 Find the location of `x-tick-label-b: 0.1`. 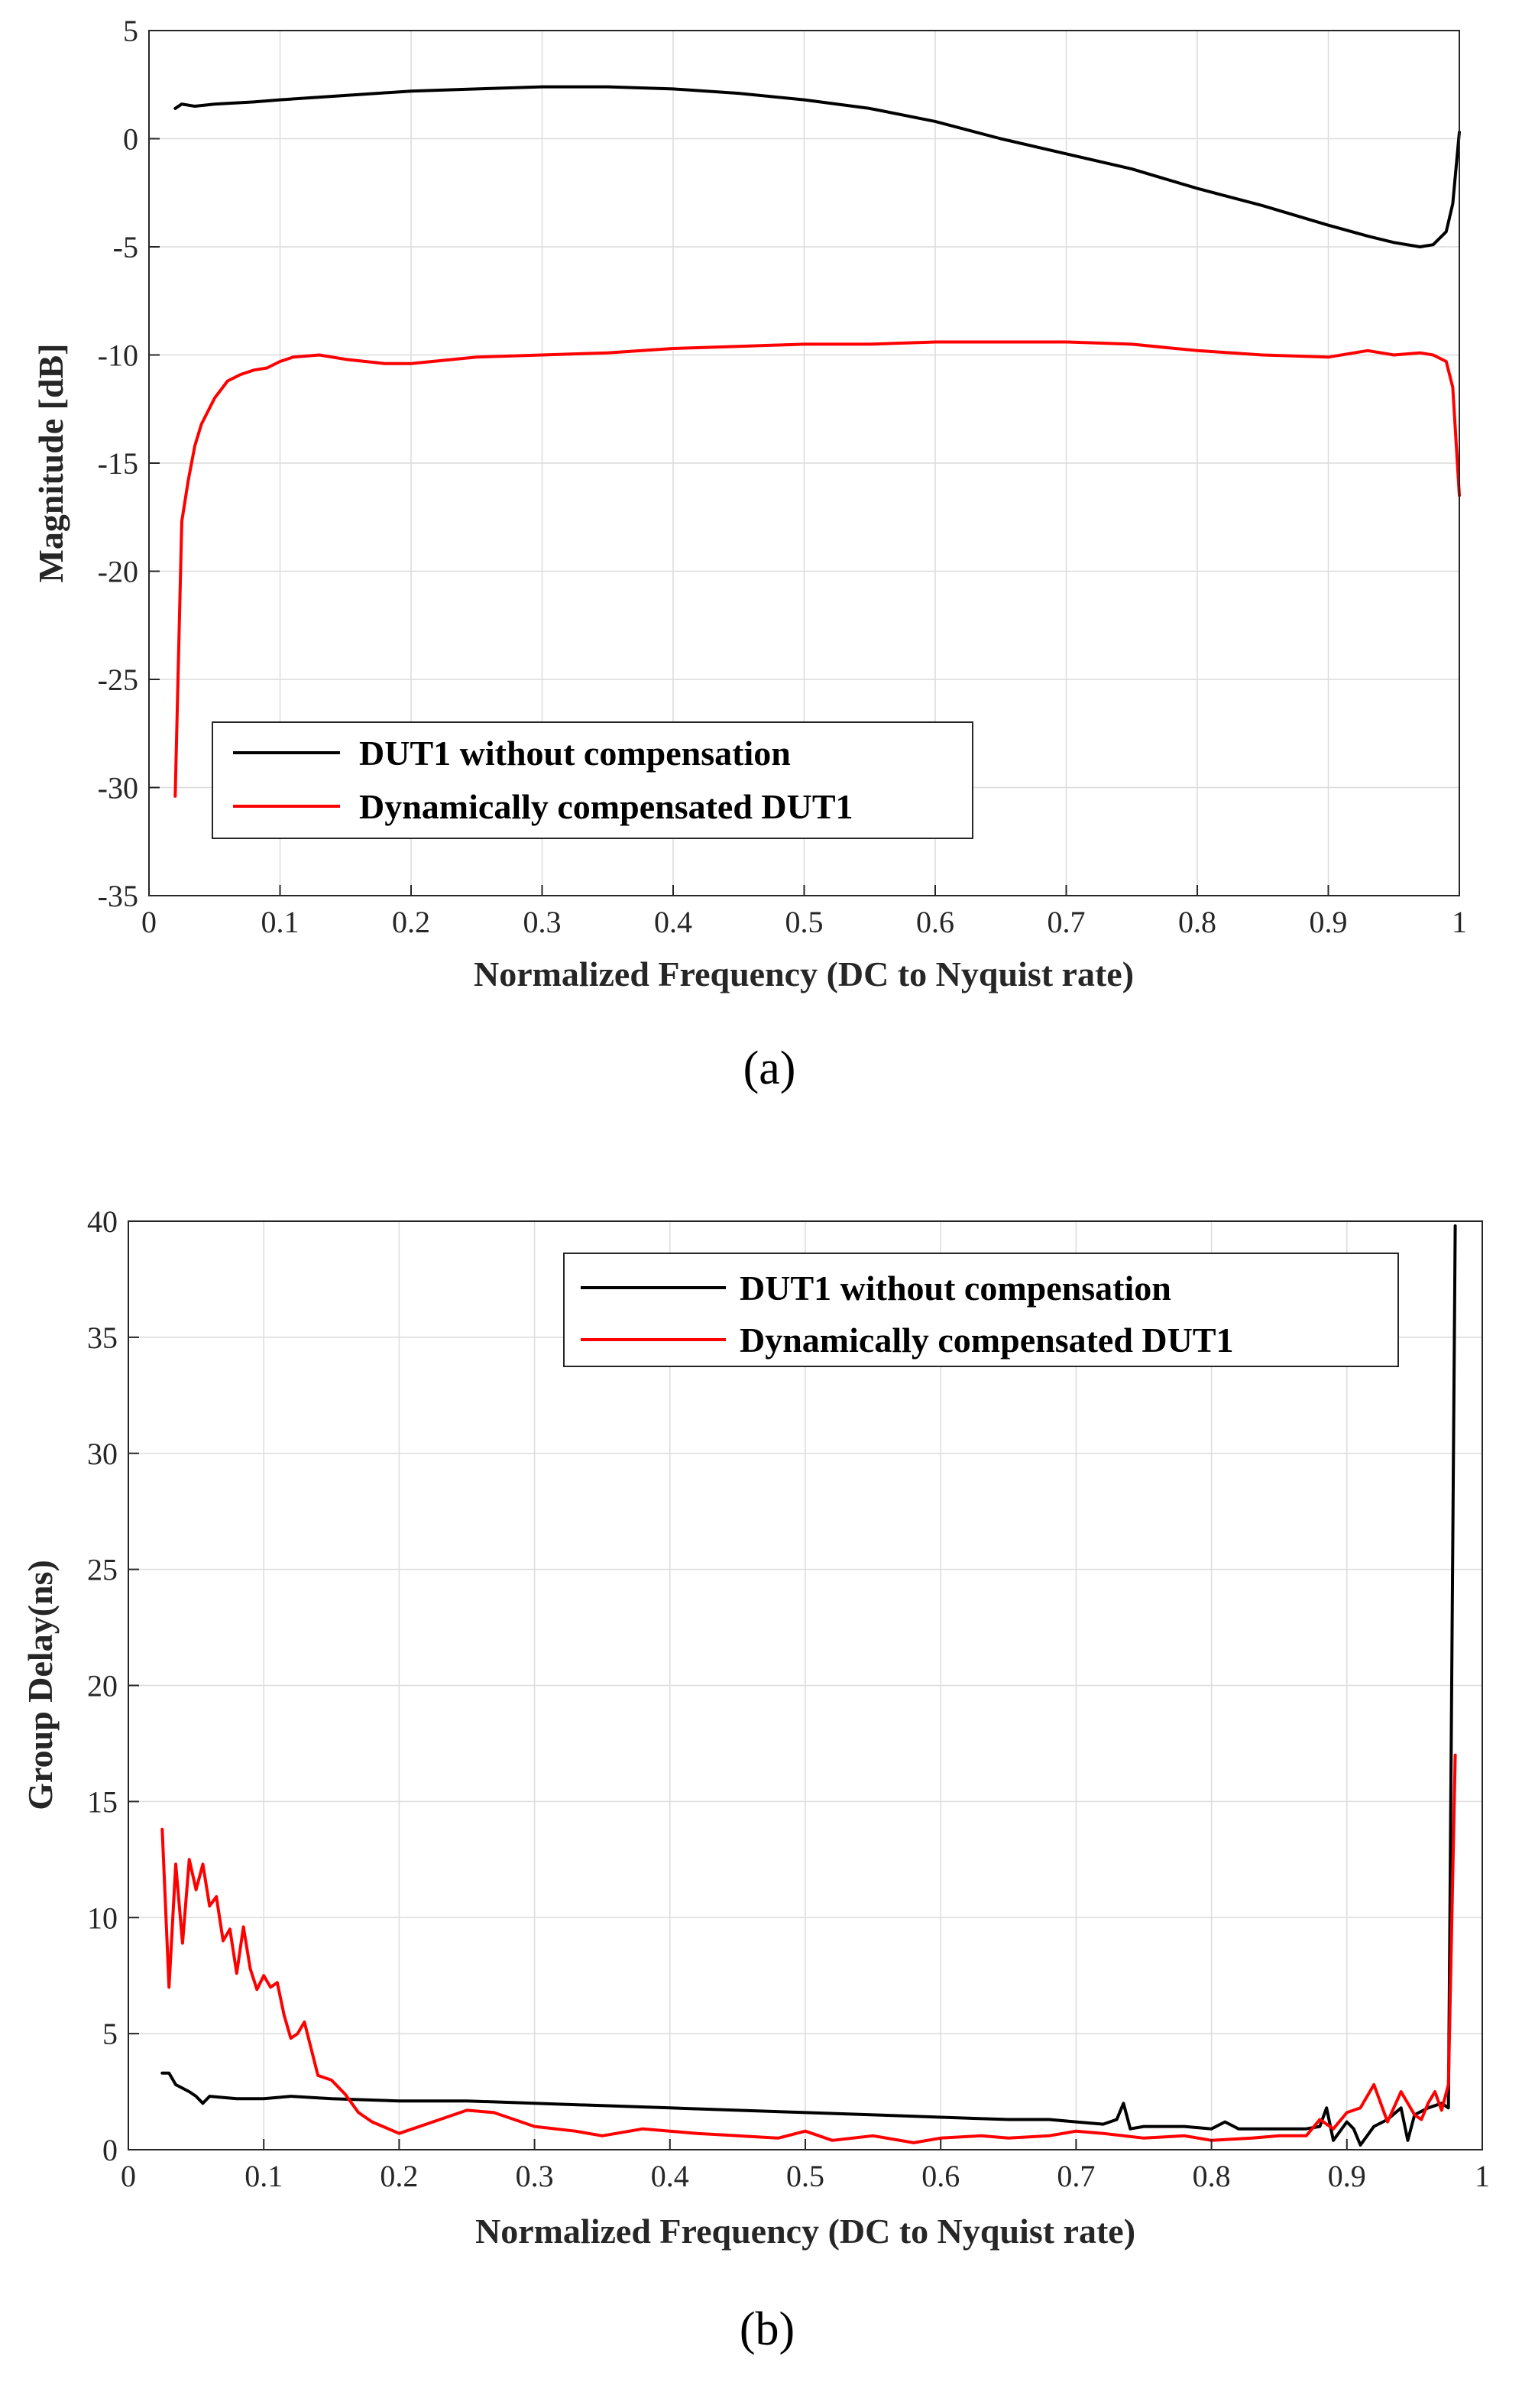

x-tick-label-b: 0.1 is located at coordinates (263, 2176).